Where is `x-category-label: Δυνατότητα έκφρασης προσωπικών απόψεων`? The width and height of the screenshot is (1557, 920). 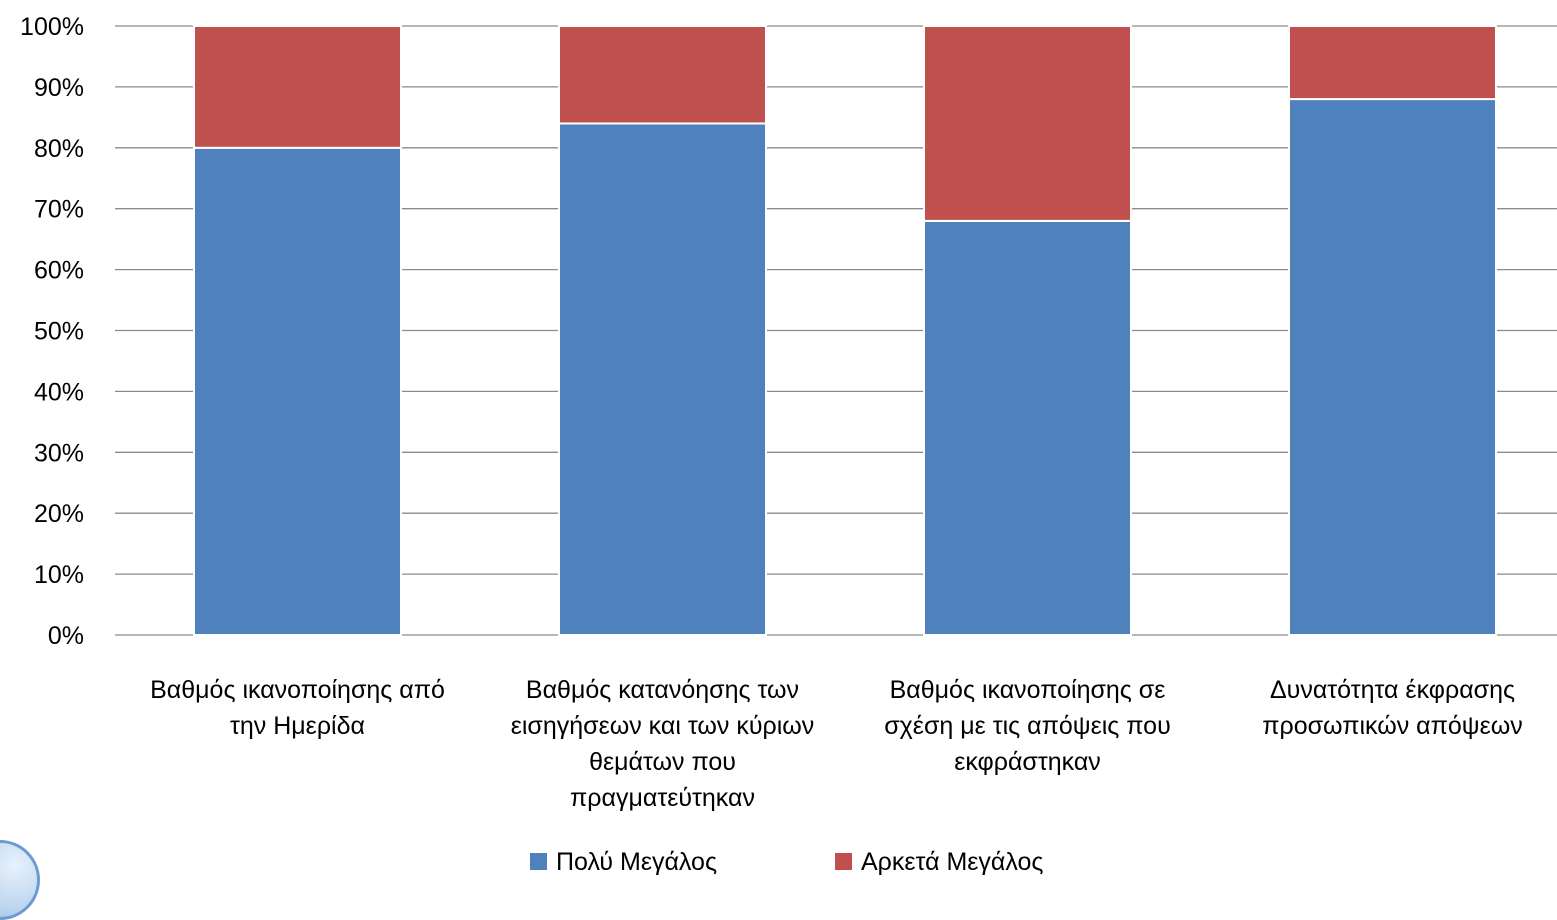
x-category-label: Δυνατότητα έκφρασης προσωπικών απόψεων is located at coordinates (1392, 708).